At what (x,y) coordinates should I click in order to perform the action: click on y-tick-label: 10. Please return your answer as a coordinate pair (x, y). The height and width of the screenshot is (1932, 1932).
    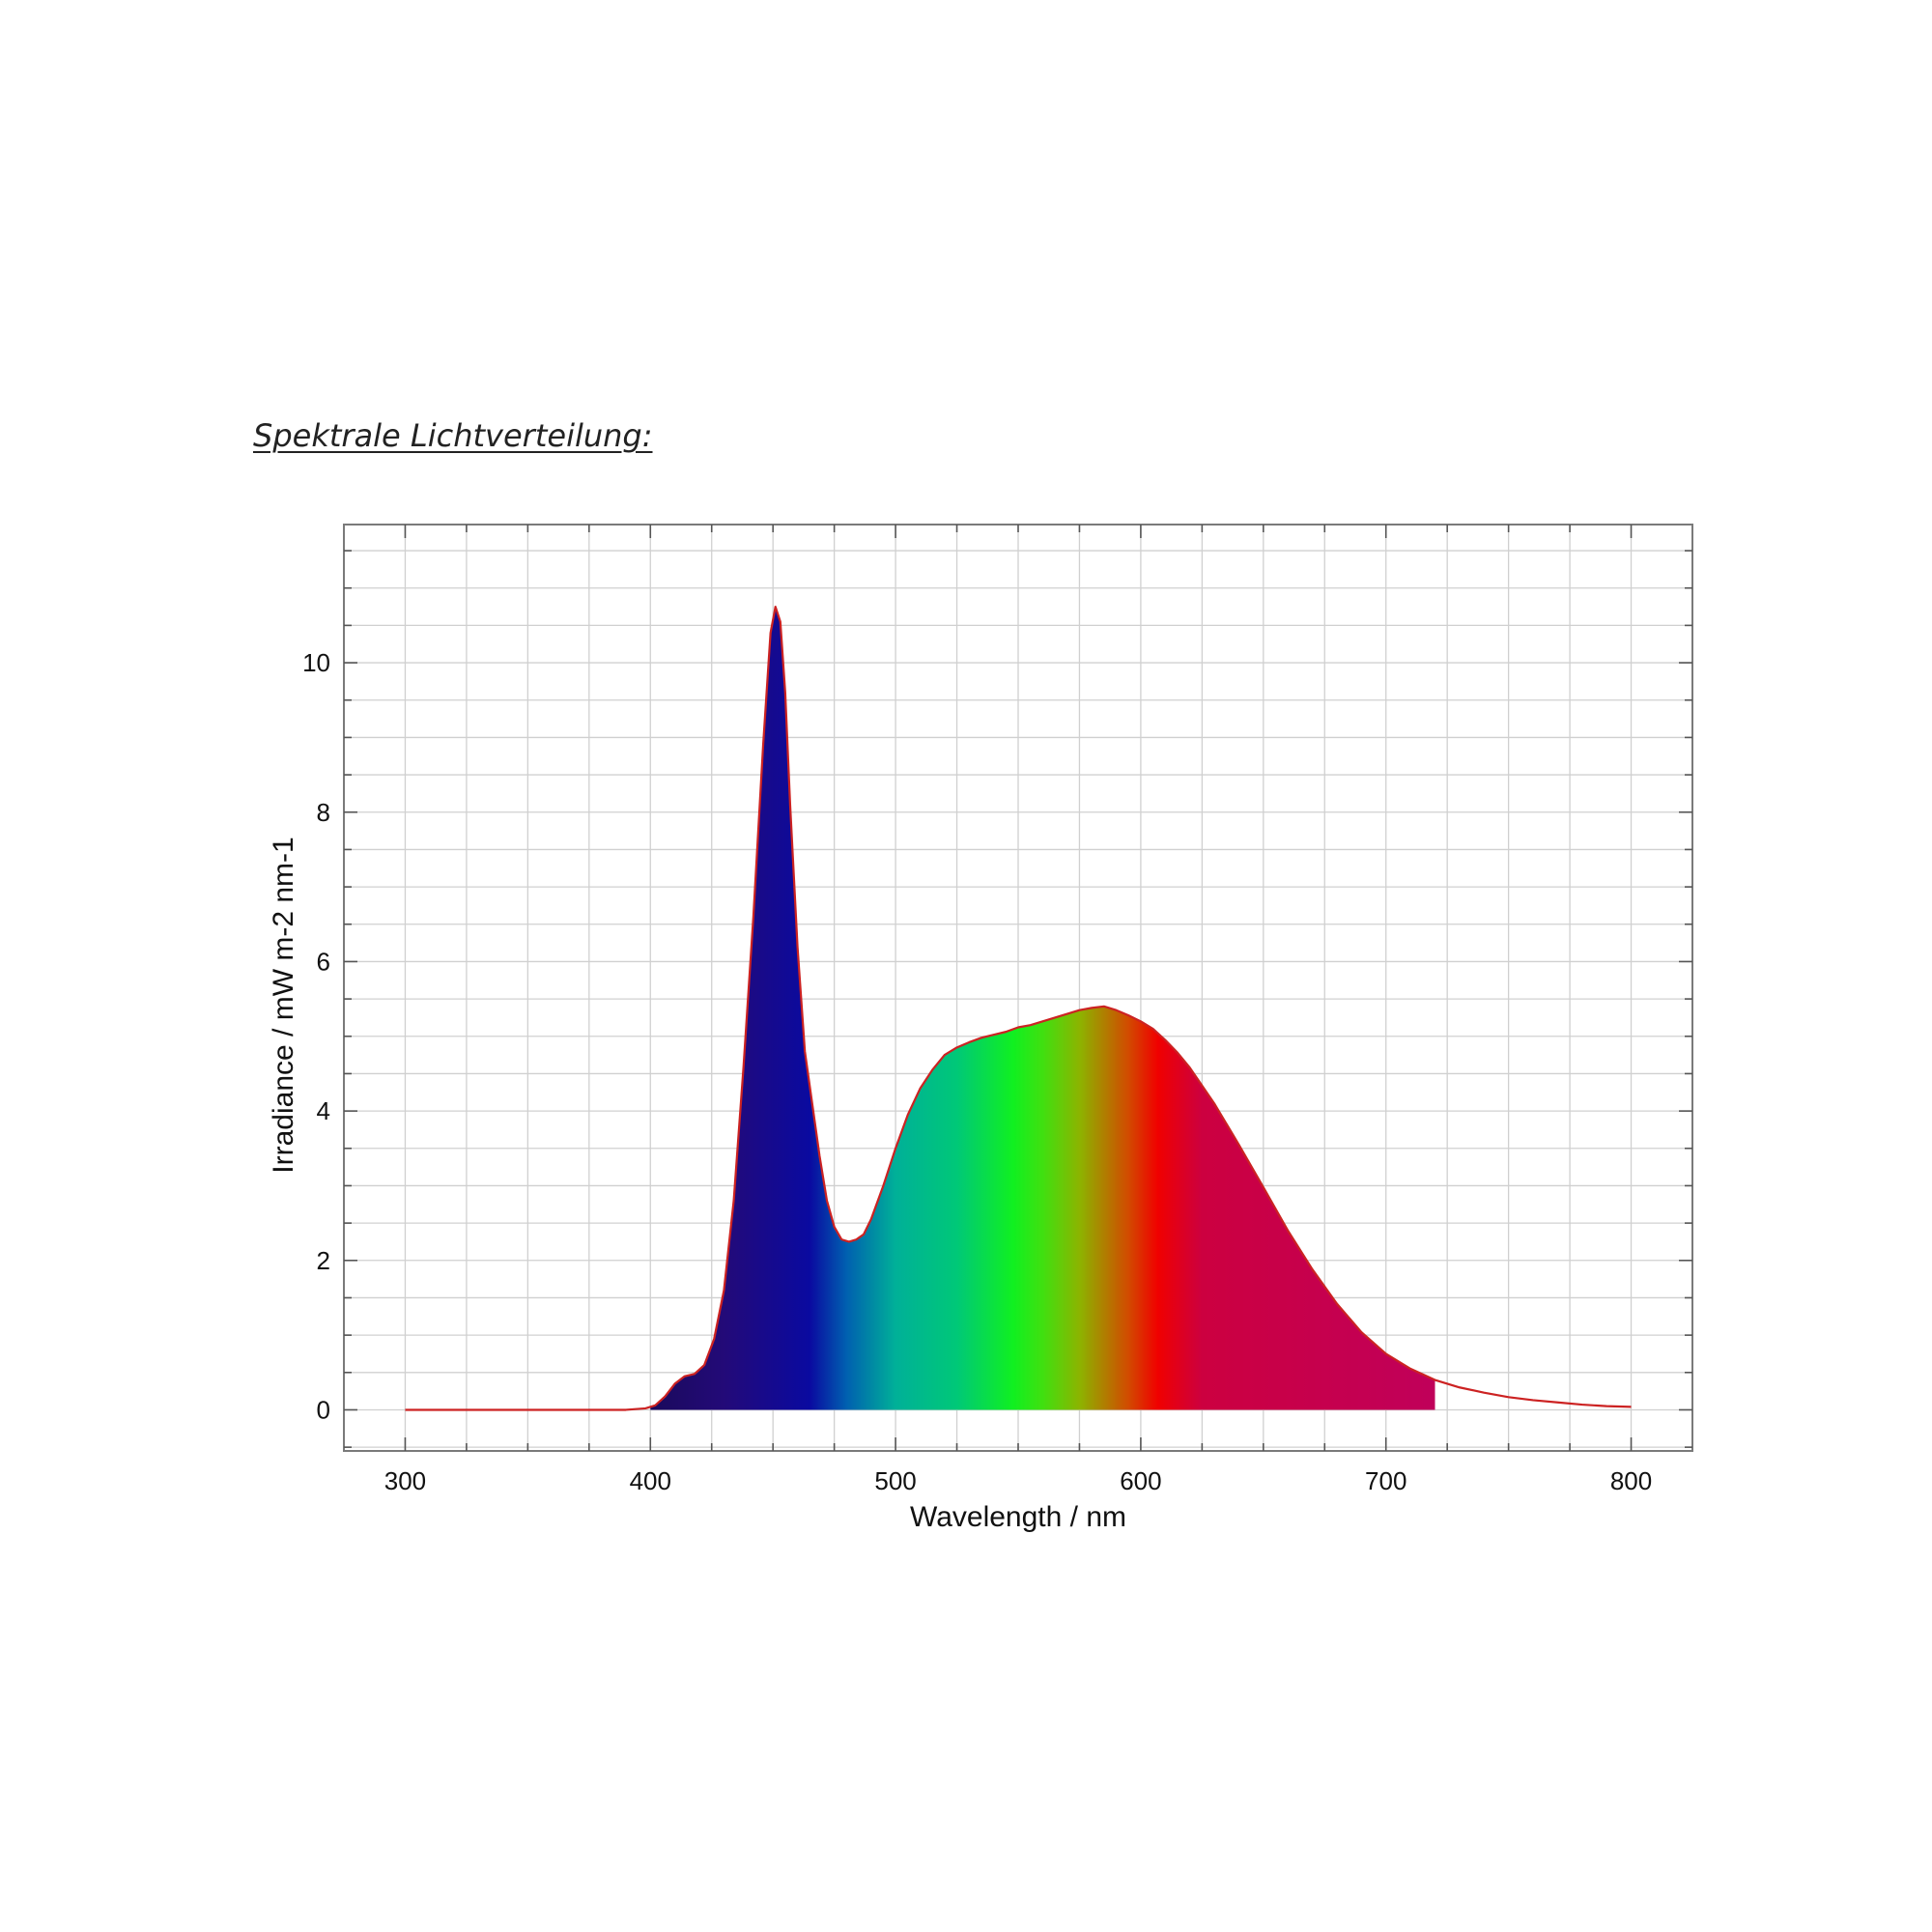
    Looking at the image, I should click on (316, 662).